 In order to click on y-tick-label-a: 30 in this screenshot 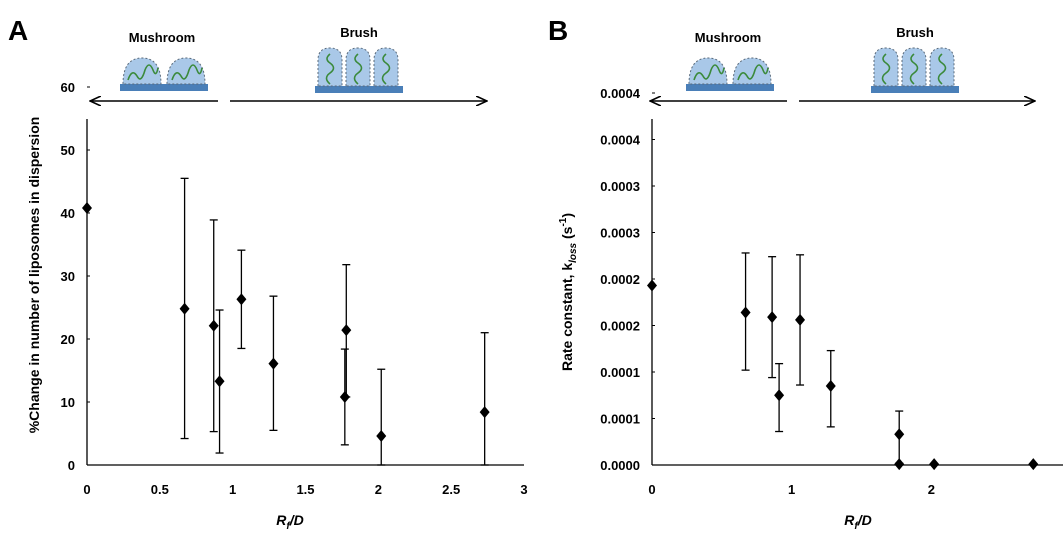, I will do `click(68, 276)`.